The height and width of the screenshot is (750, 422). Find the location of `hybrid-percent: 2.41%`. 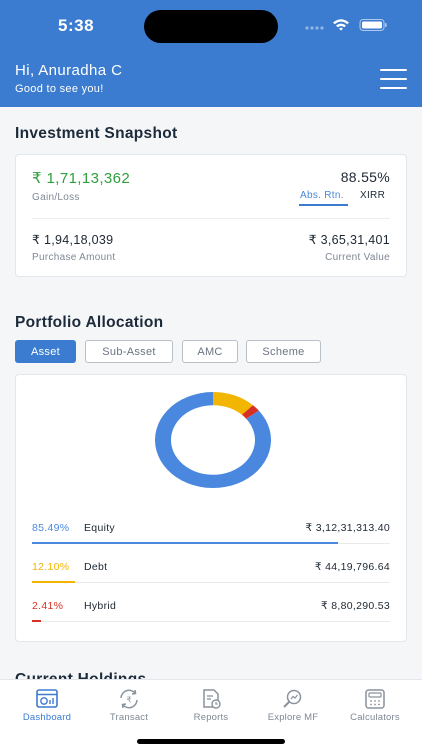

hybrid-percent: 2.41% is located at coordinates (48, 606).